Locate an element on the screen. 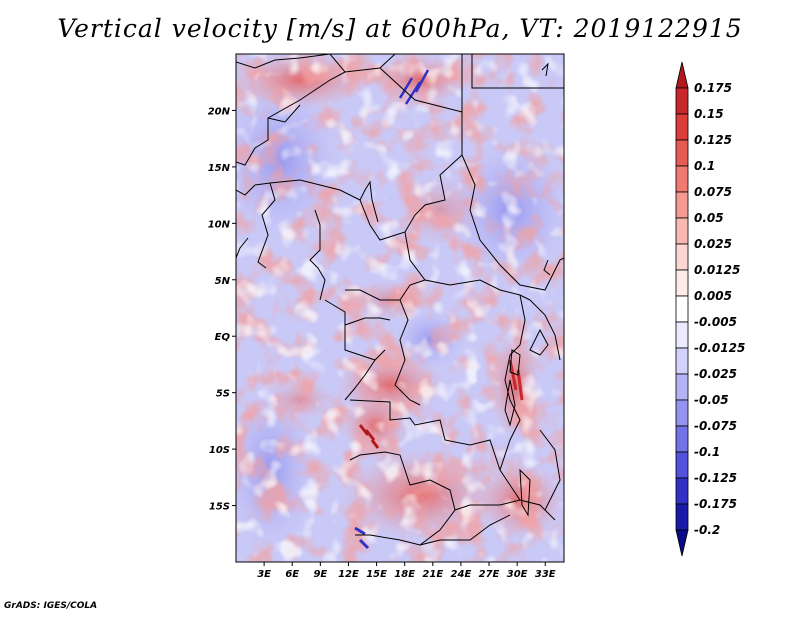  lon-tick-label: 3E is located at coordinates (264, 574).